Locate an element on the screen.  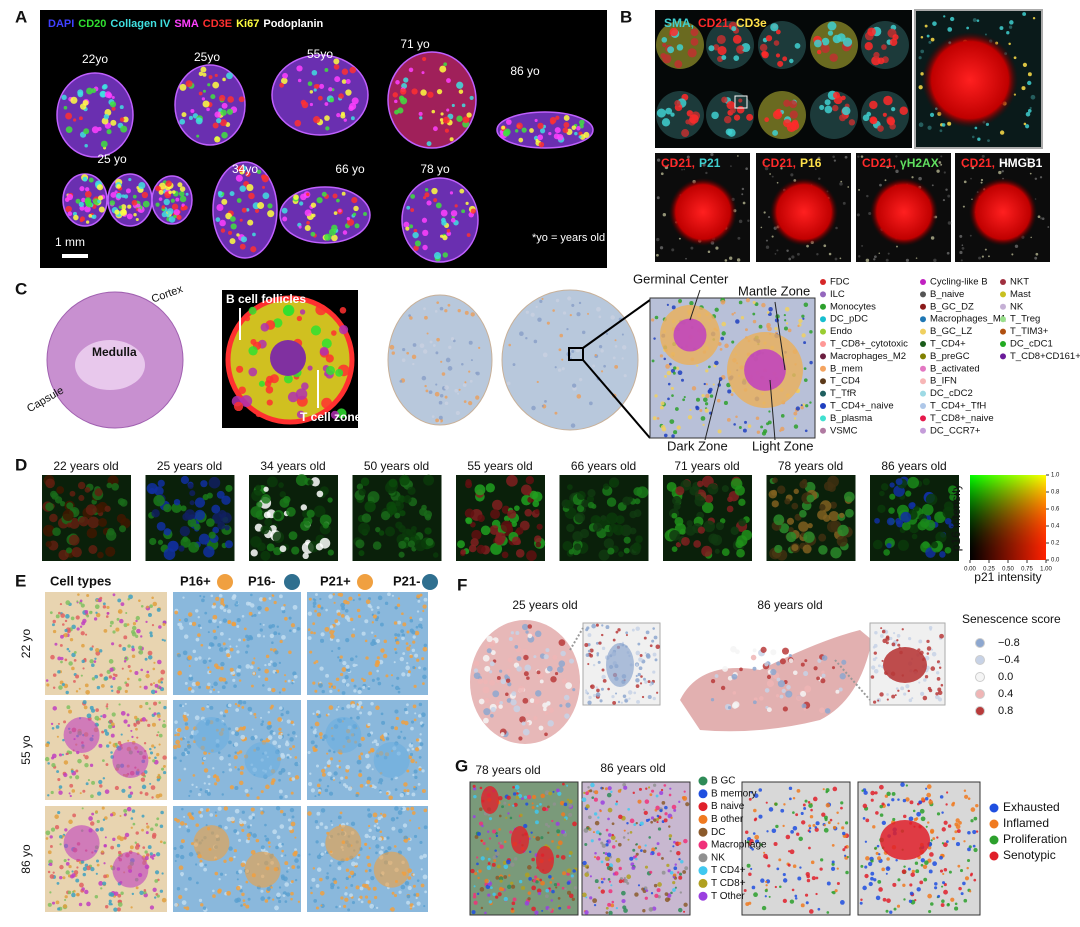
column-header: P21- is located at coordinates (406, 580).